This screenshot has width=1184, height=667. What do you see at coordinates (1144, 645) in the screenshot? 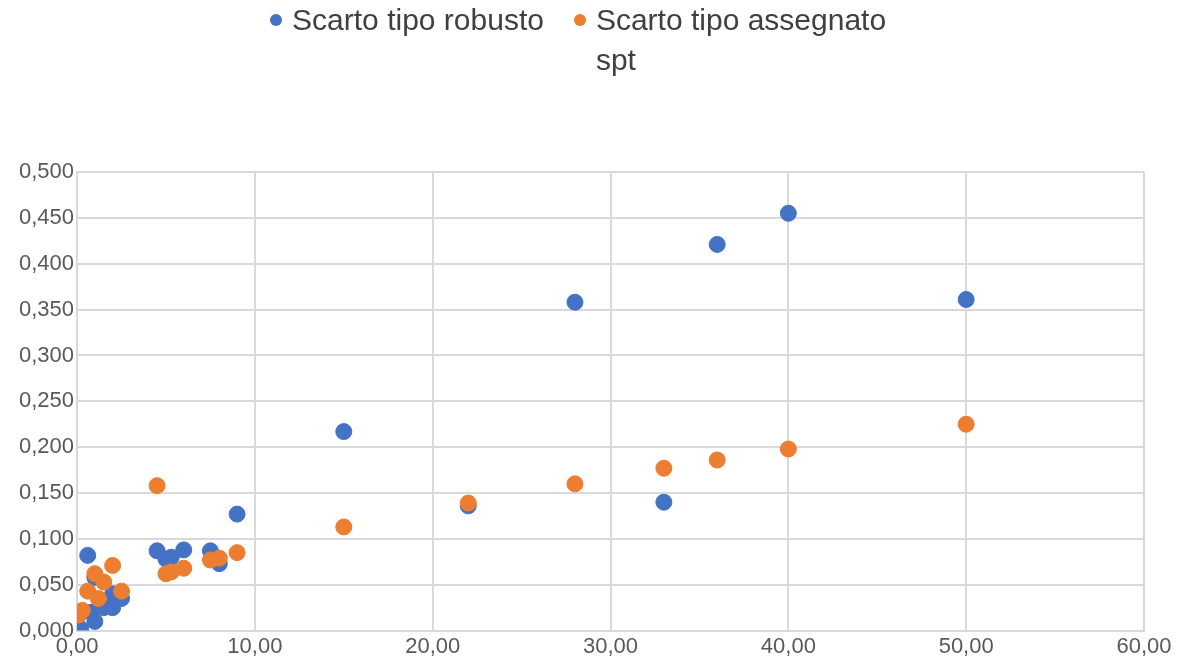
I see `x-tick-label: 60,00` at bounding box center [1144, 645].